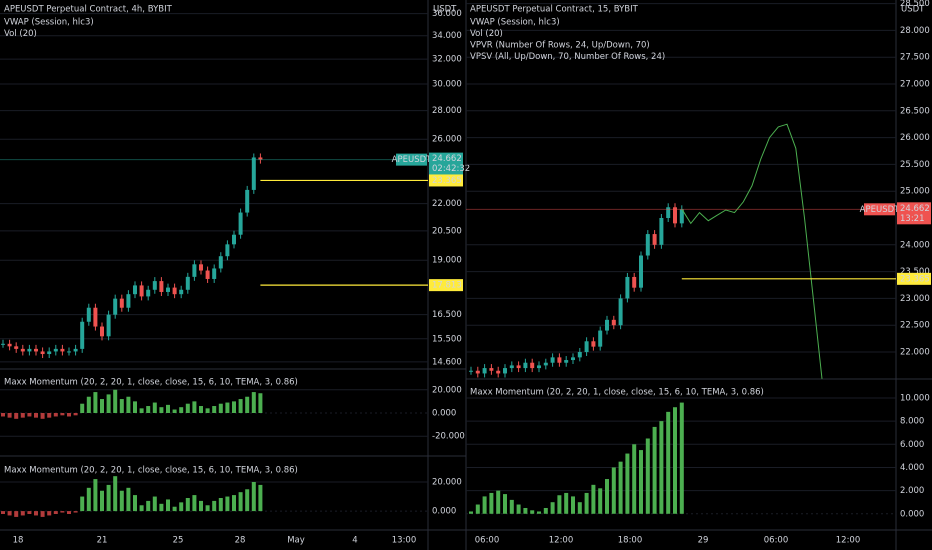  What do you see at coordinates (88, 10) in the screenshot?
I see `chart-title: APEUSDT Perpetual Contract, 4h, BYBIT` at bounding box center [88, 10].